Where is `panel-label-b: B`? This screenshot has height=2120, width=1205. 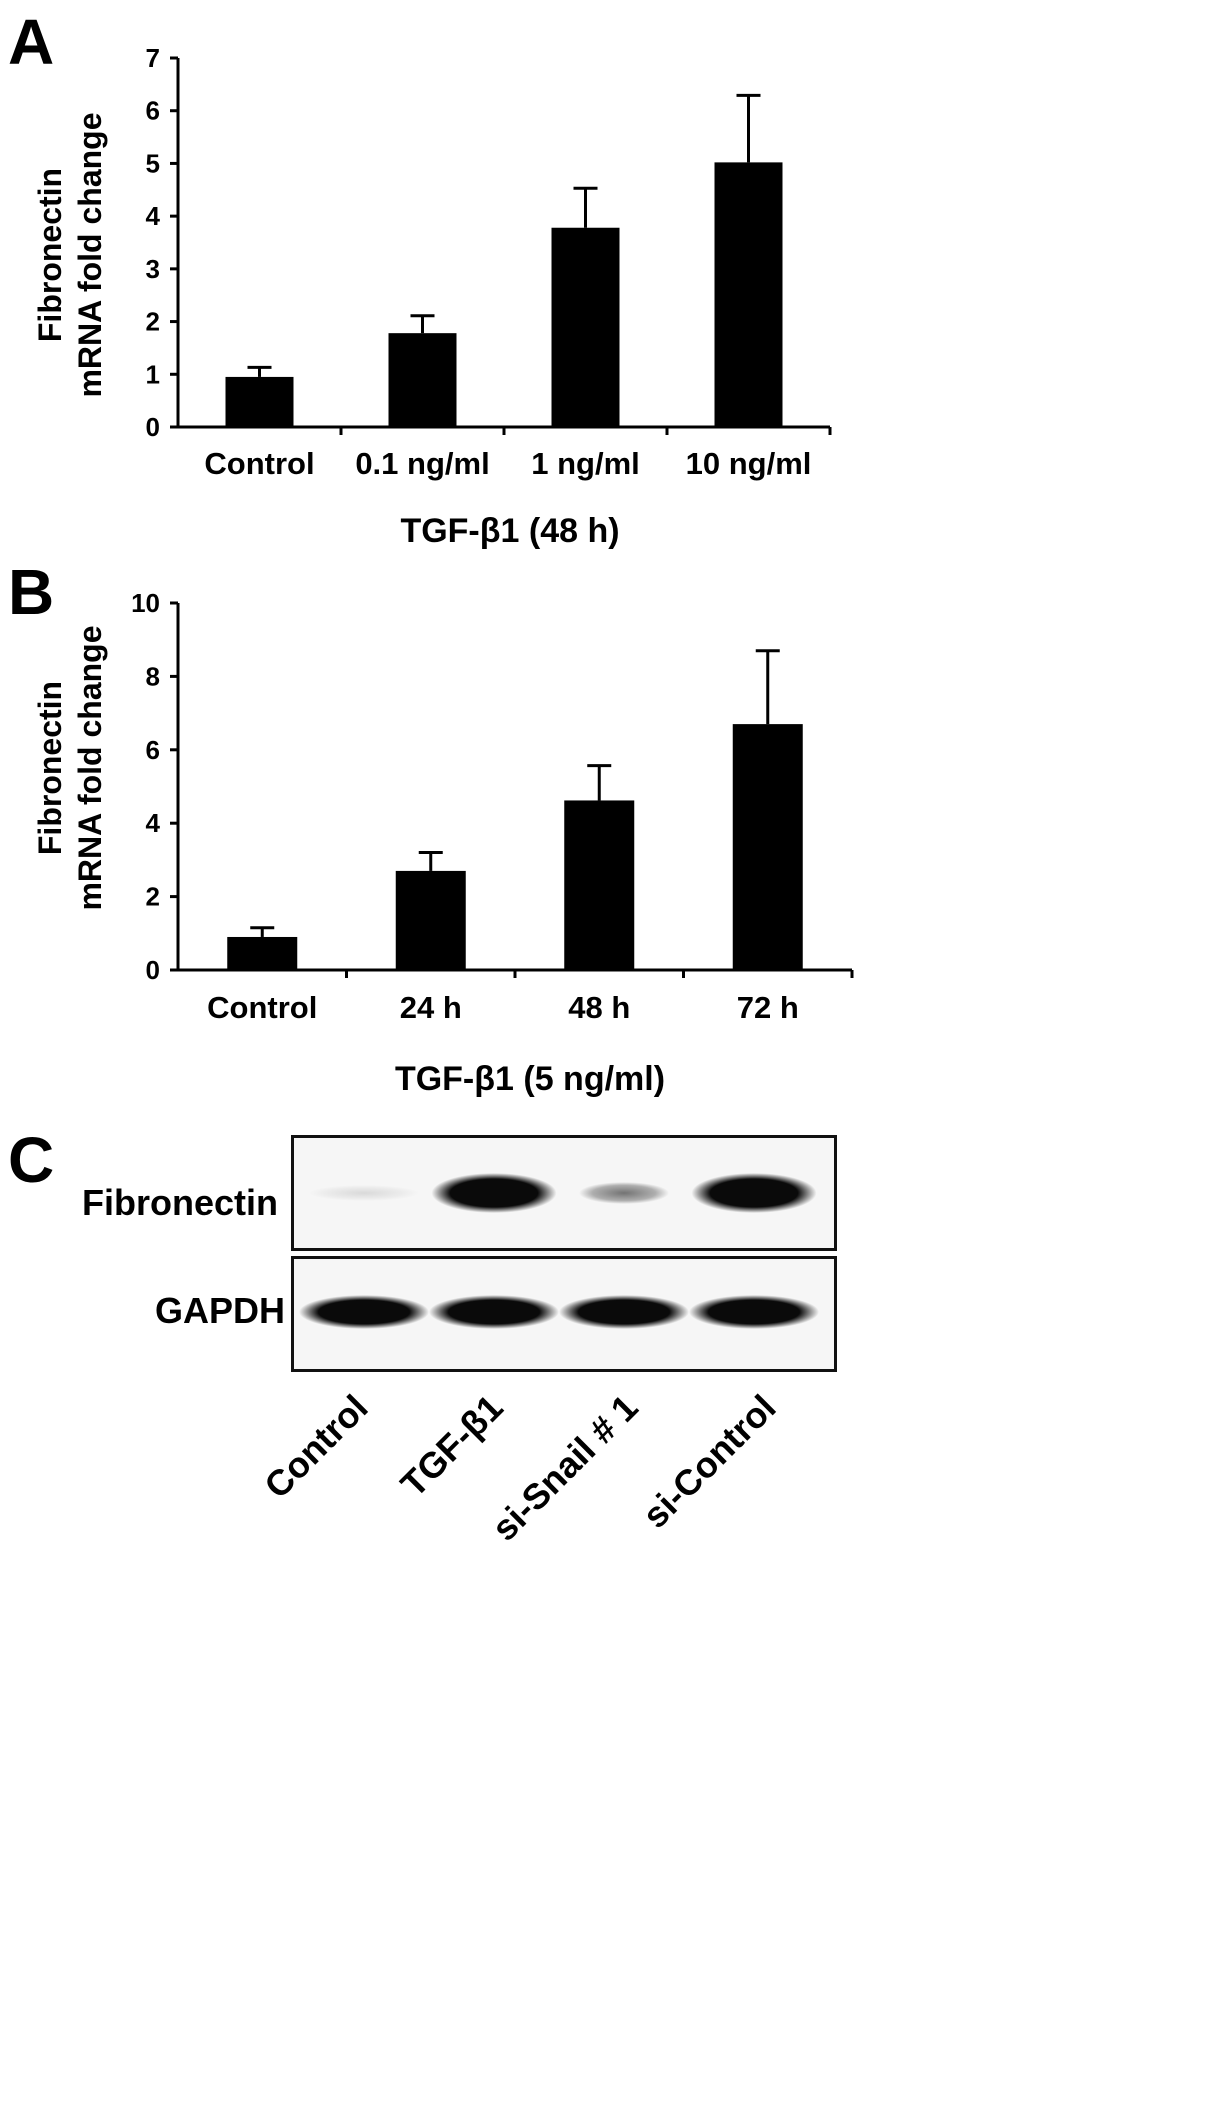 panel-label-b: B is located at coordinates (31, 592).